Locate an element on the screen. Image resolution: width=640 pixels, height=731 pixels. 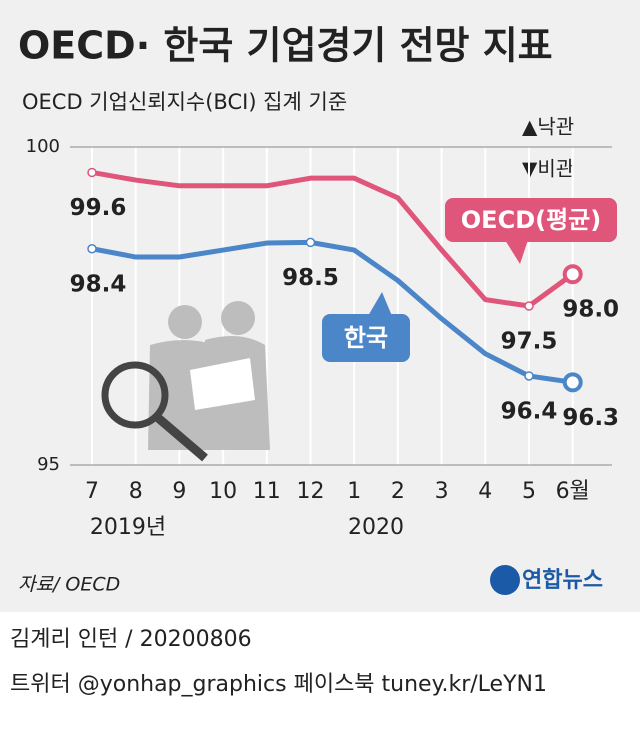
chart-title: OECD· 한국 기업경기 전망 지표 is located at coordinates (285, 46).